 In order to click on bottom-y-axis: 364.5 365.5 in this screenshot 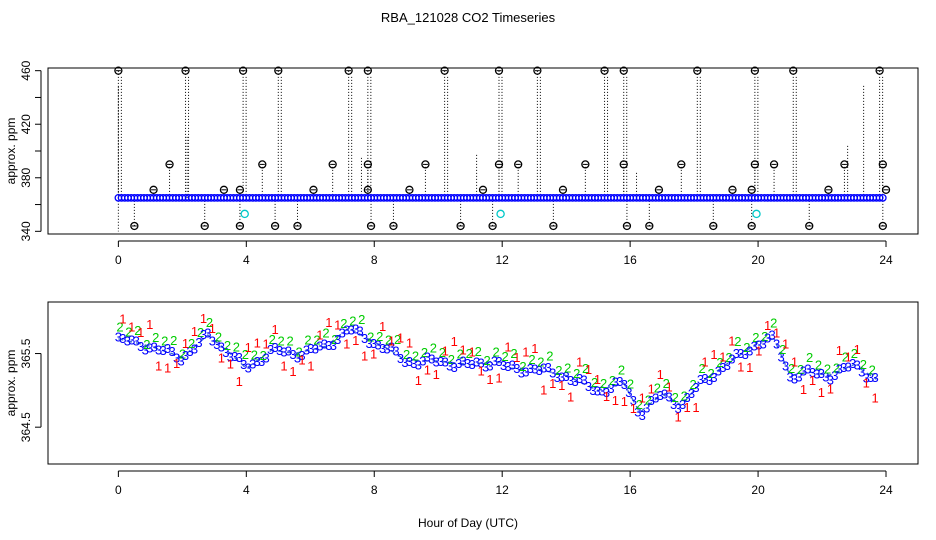, I will do `click(30, 390)`.